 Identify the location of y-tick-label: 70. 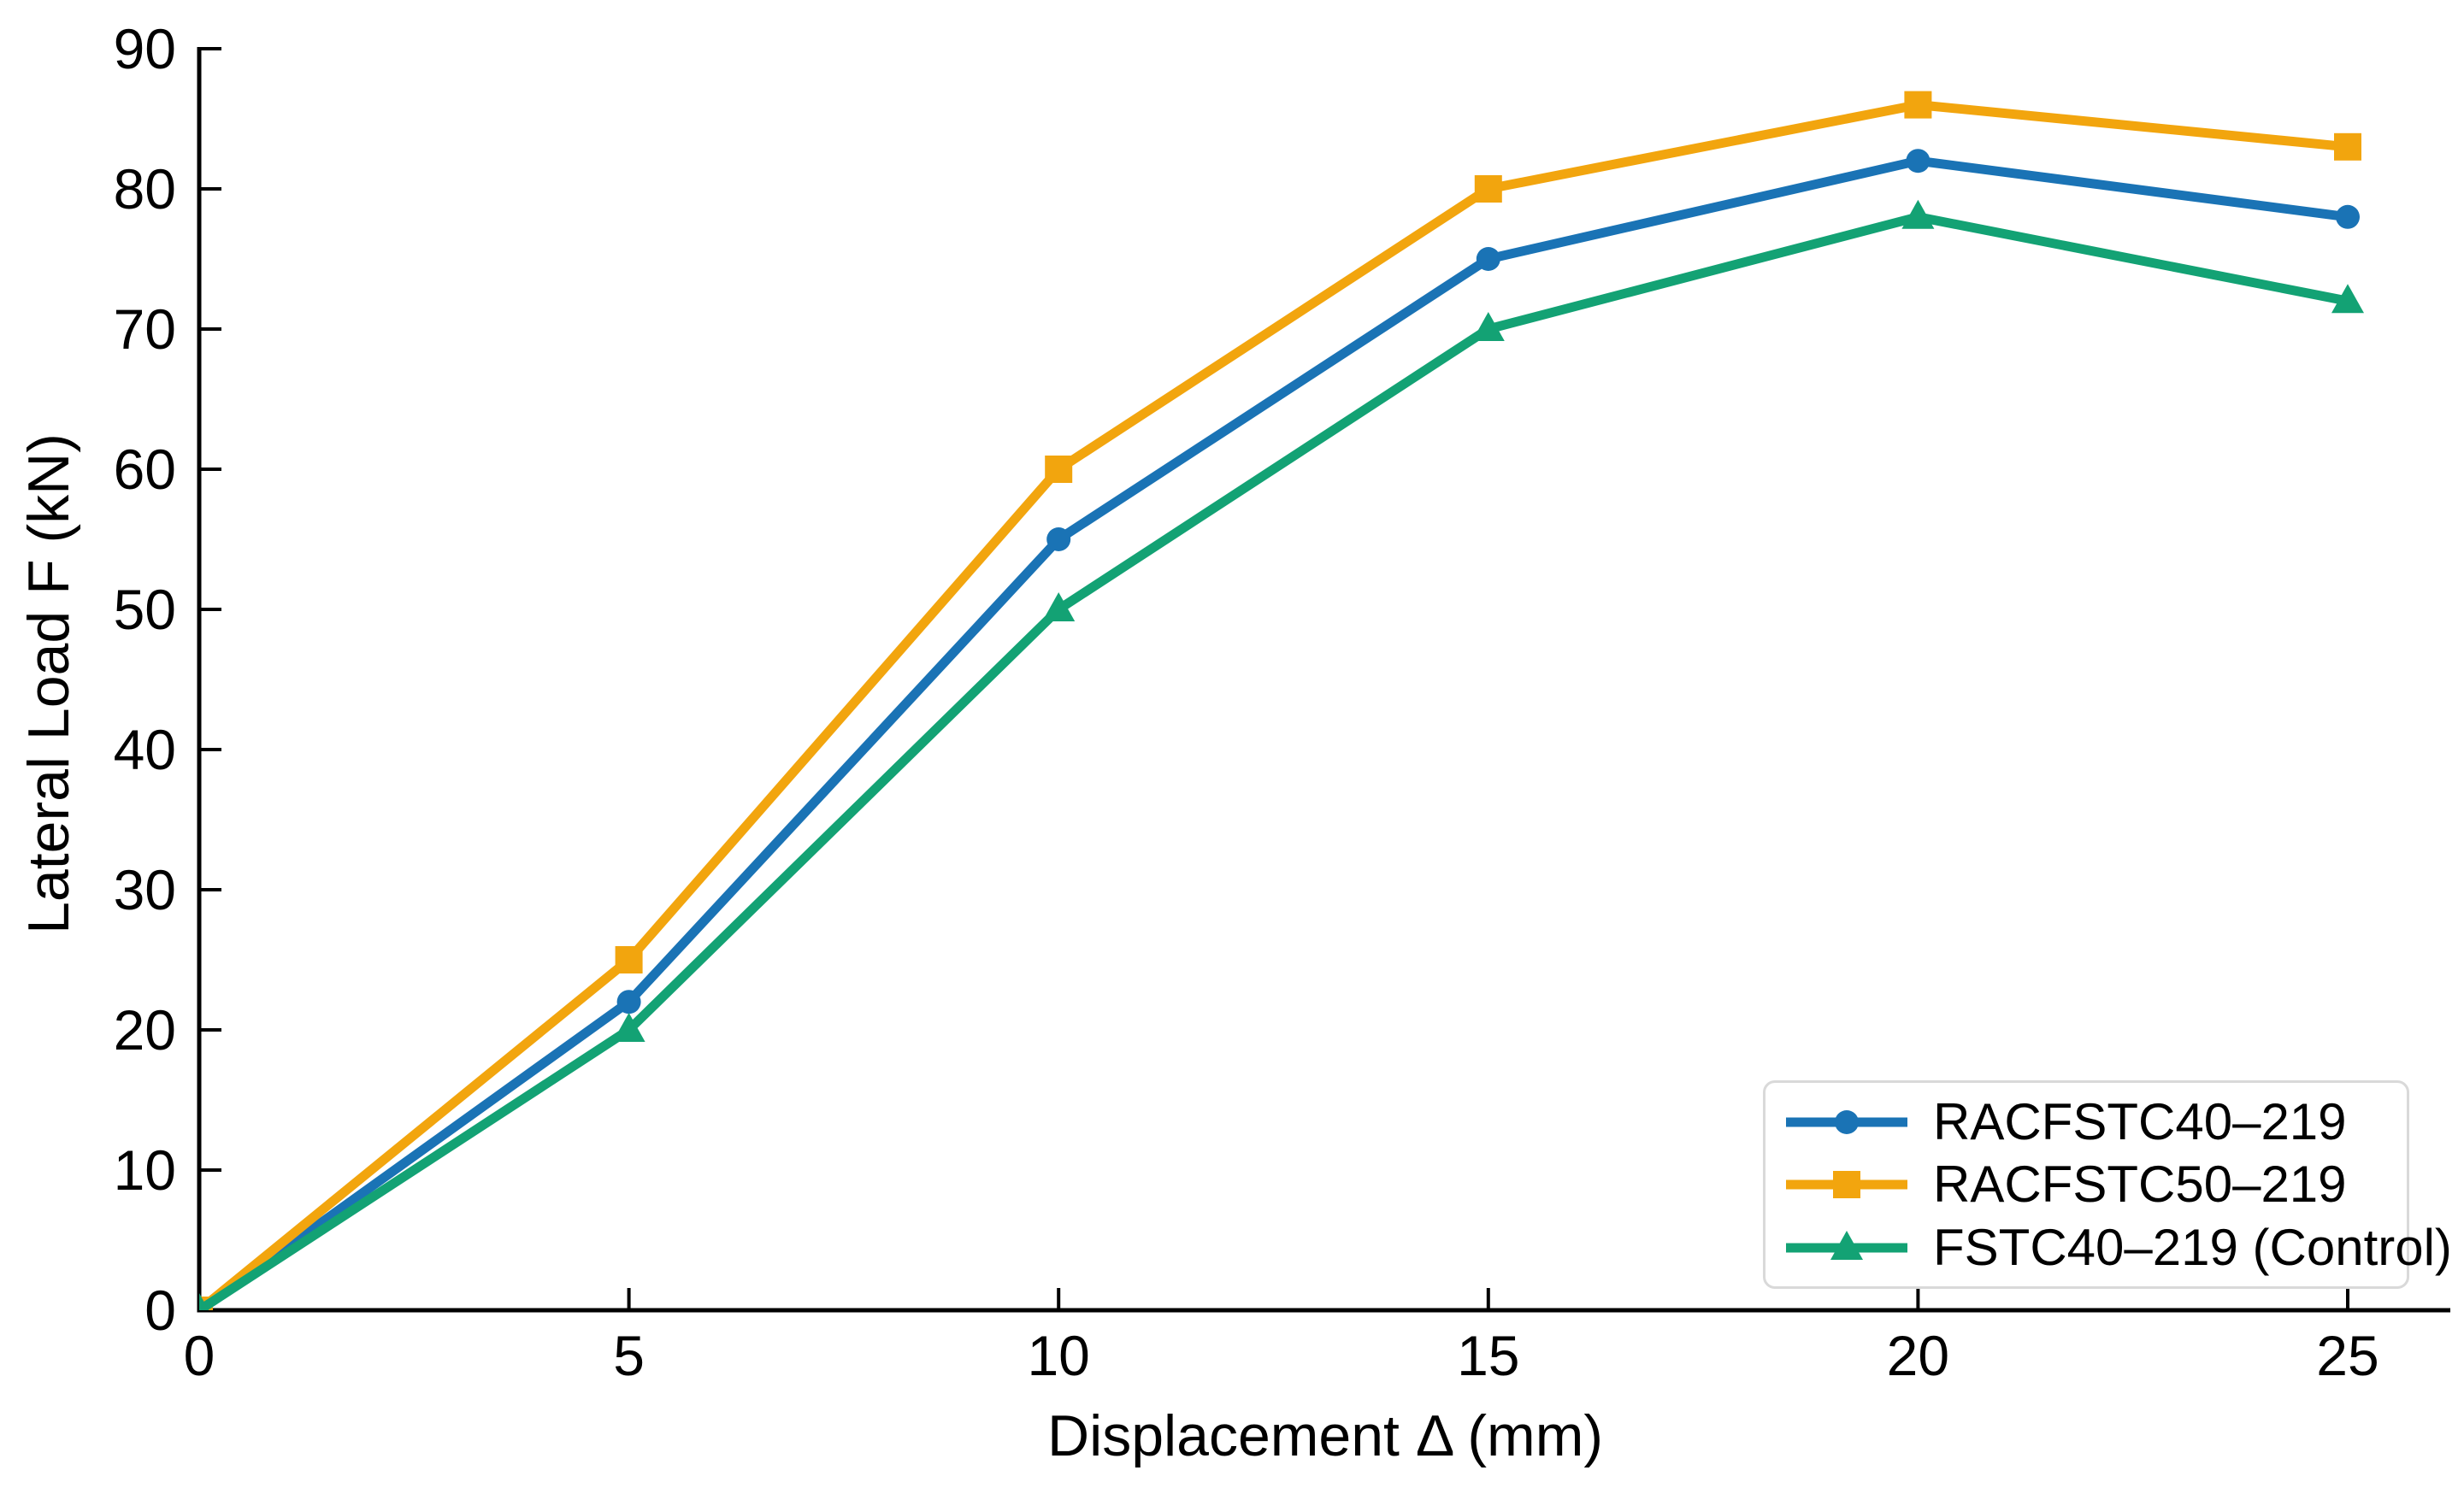
(144, 329).